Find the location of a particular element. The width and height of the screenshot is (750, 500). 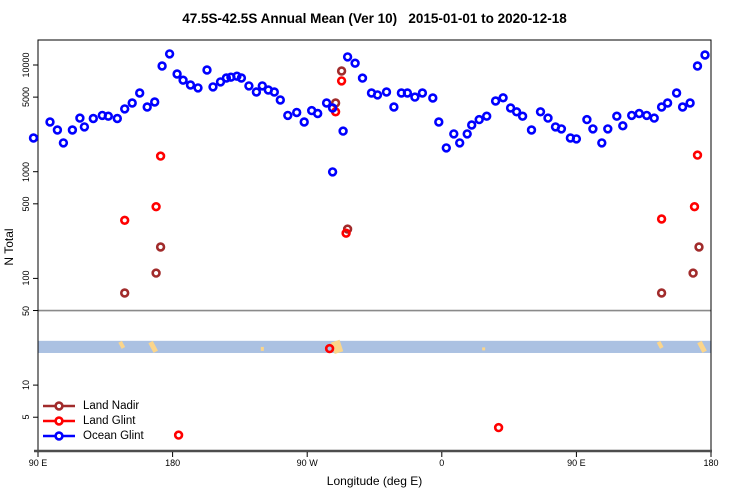

legend-item: Land Nadir is located at coordinates (93, 406).